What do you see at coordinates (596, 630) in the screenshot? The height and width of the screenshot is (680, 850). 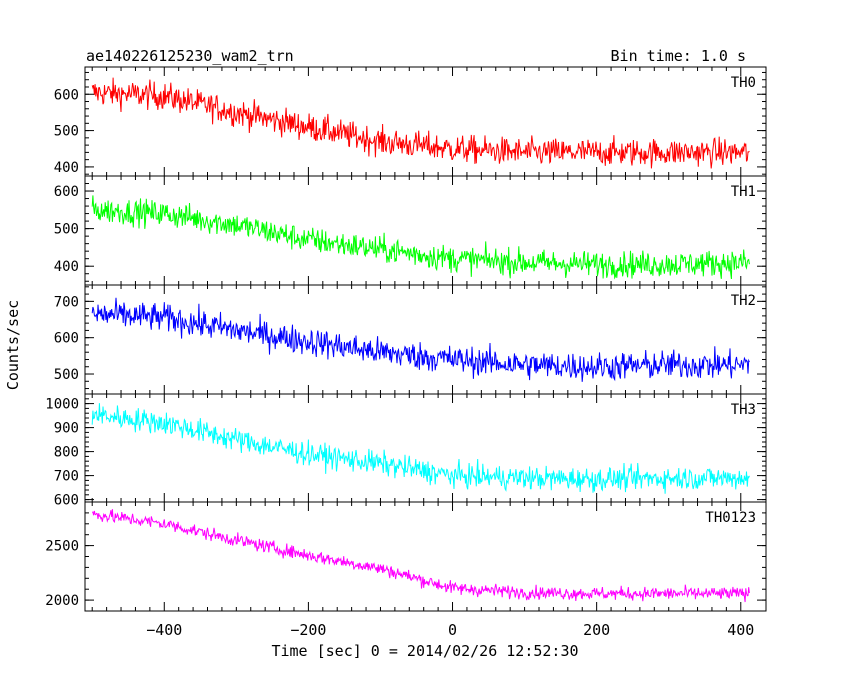 I see `x-tick-label: 200` at bounding box center [596, 630].